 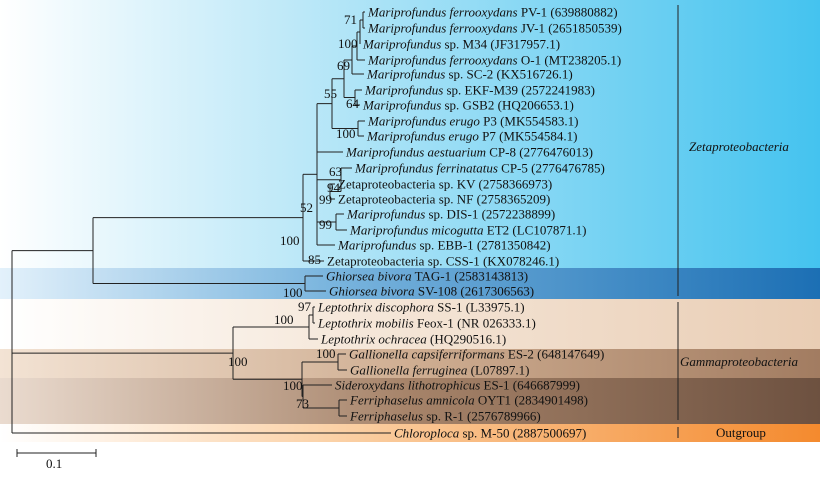 What do you see at coordinates (468, 105) in the screenshot?
I see `taxon-label: Mariprofundus sp. GSB2 (HQ206653.1)` at bounding box center [468, 105].